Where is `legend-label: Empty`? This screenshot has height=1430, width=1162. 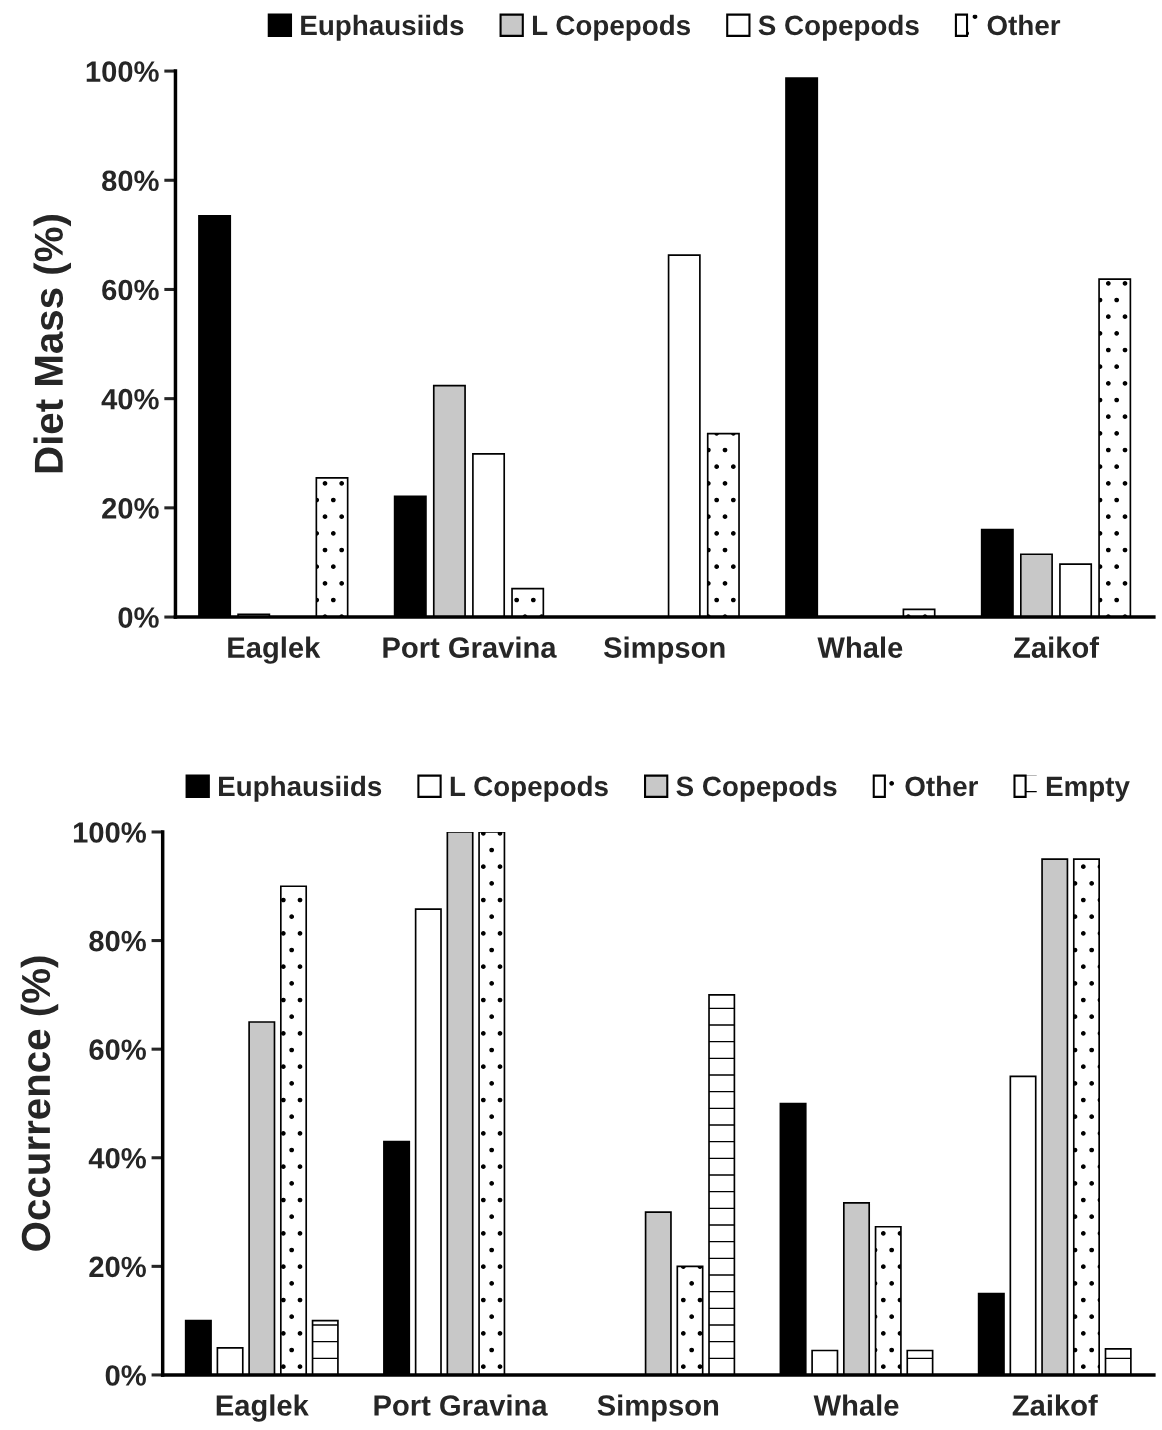
legend-label: Empty is located at coordinates (1088, 789).